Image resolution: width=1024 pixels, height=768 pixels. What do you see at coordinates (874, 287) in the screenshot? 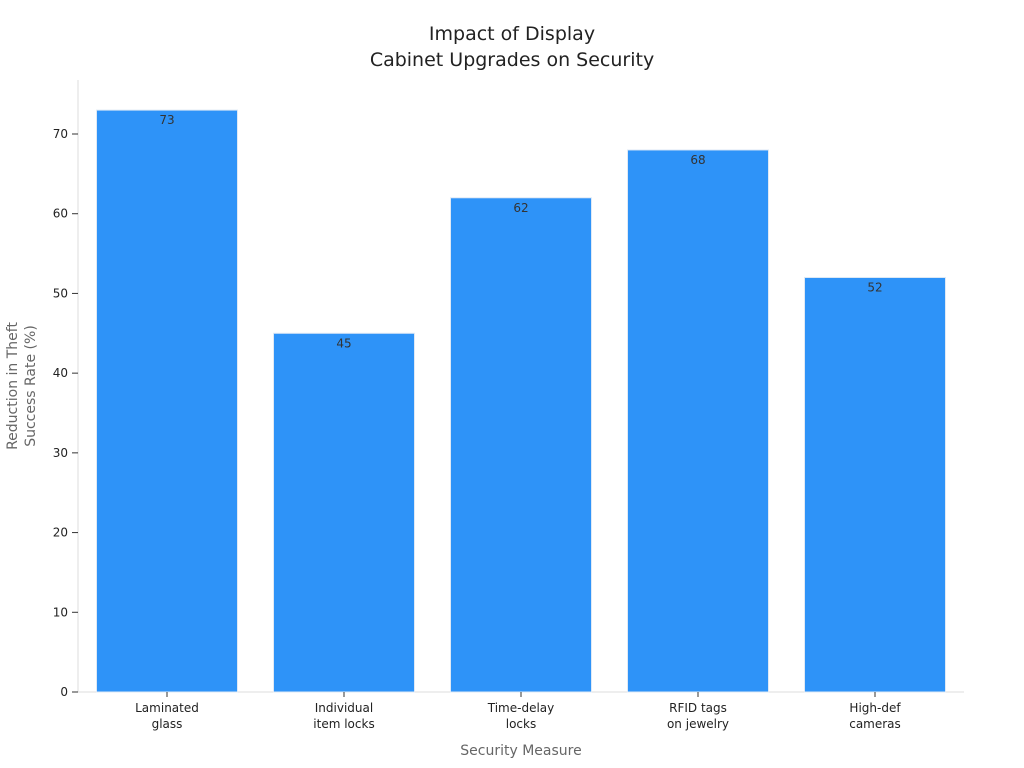
I see `bar-data-label: 52` at bounding box center [874, 287].